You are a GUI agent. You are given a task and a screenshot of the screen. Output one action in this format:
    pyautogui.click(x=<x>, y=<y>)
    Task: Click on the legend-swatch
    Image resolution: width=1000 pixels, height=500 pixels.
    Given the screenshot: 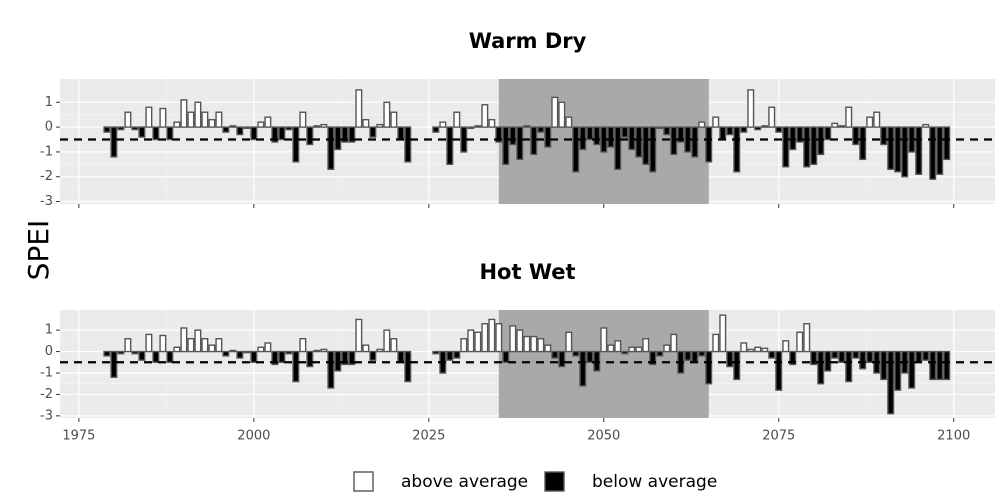 What is the action you would take?
    pyautogui.click(x=554, y=481)
    